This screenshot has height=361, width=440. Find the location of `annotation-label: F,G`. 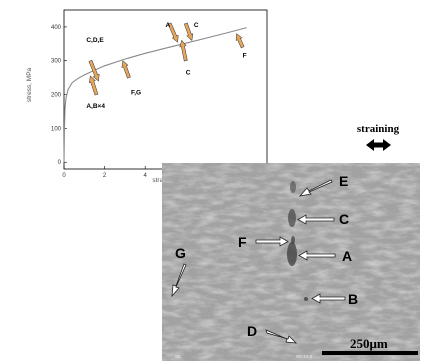

annotation-label: F,G is located at coordinates (136, 93).